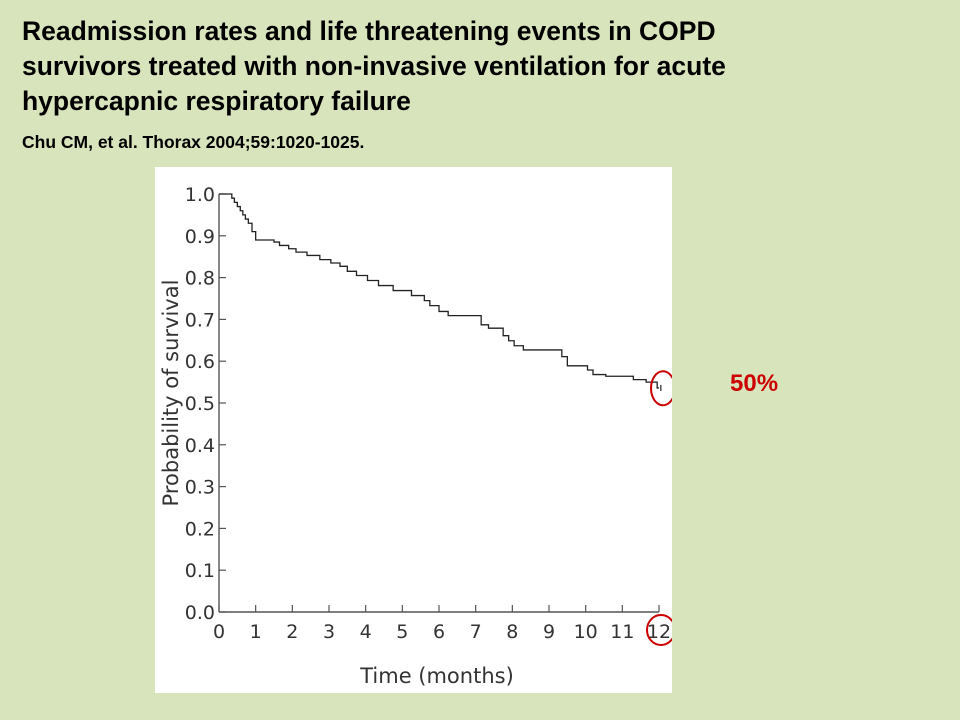 Image resolution: width=960 pixels, height=720 pixels. Describe the element at coordinates (200, 320) in the screenshot. I see `y-tick-label: 0.7` at that location.